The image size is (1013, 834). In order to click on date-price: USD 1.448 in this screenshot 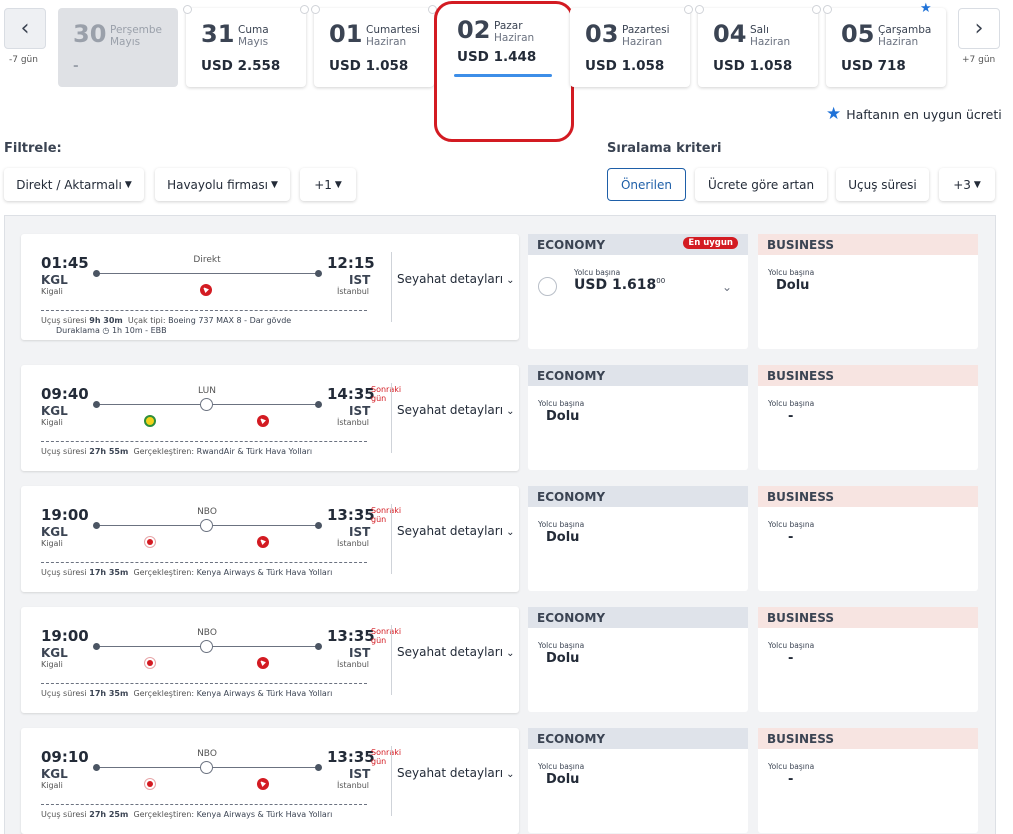, I will do `click(497, 57)`.